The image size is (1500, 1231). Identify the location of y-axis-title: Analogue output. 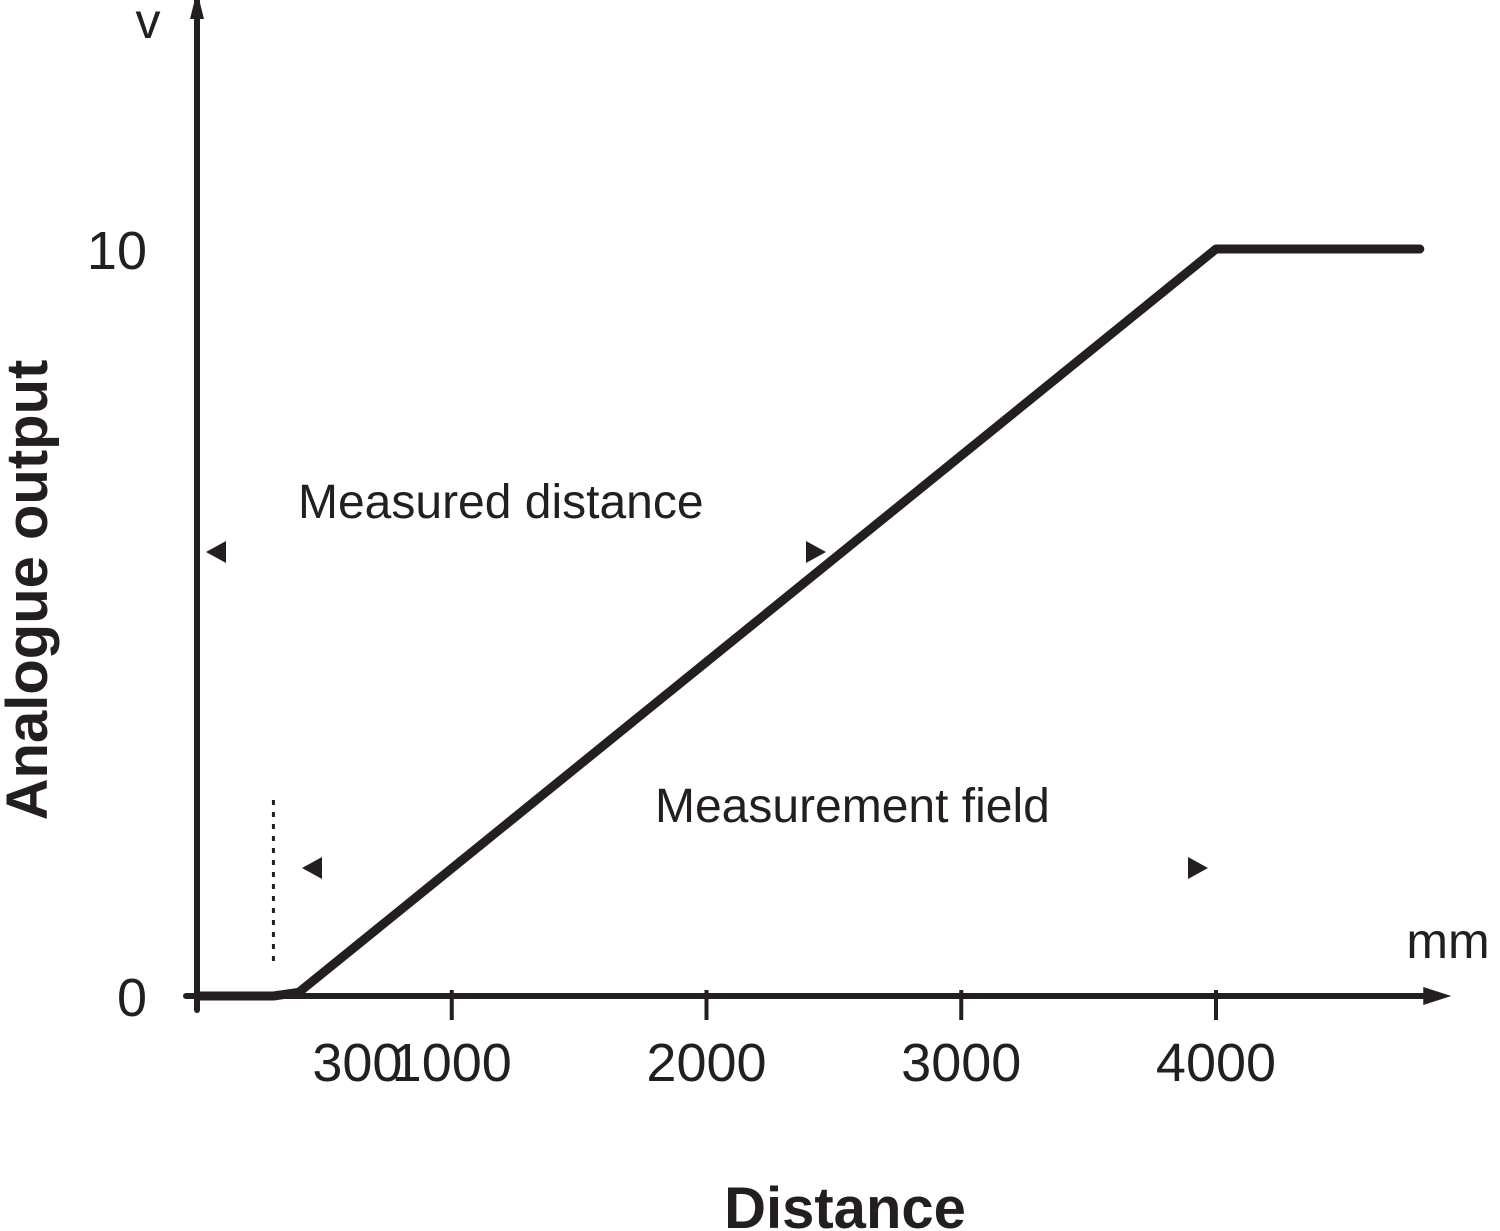
(30, 590).